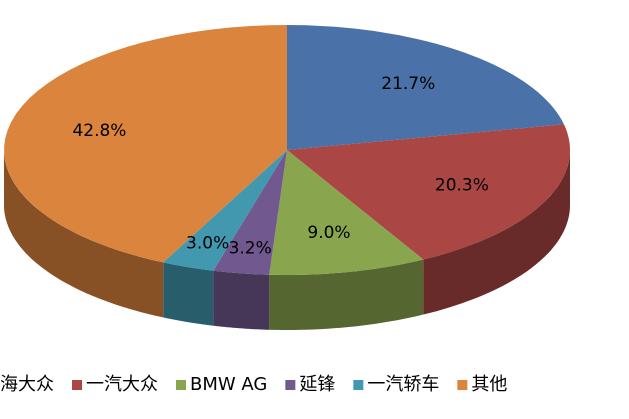 The image size is (629, 419). What do you see at coordinates (27, 384) in the screenshot?
I see `legend-label: 海大众` at bounding box center [27, 384].